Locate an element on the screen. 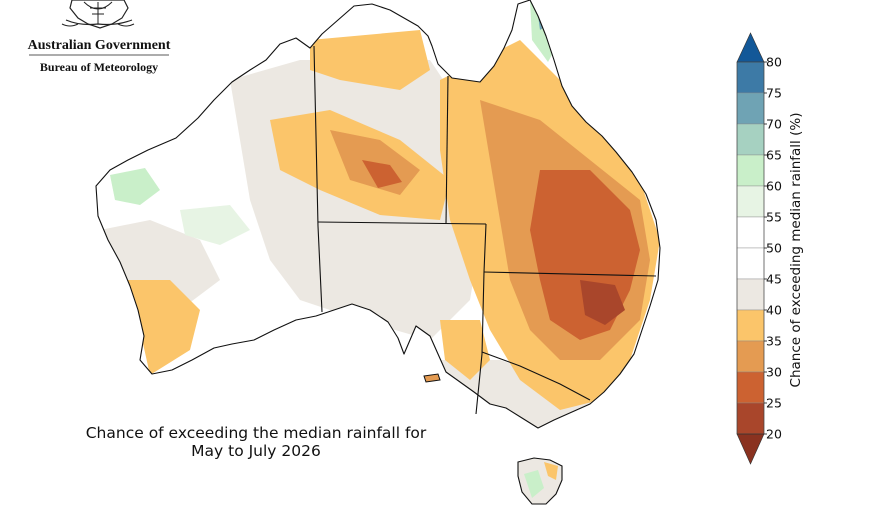  colorbar-frame is located at coordinates (750, 248).